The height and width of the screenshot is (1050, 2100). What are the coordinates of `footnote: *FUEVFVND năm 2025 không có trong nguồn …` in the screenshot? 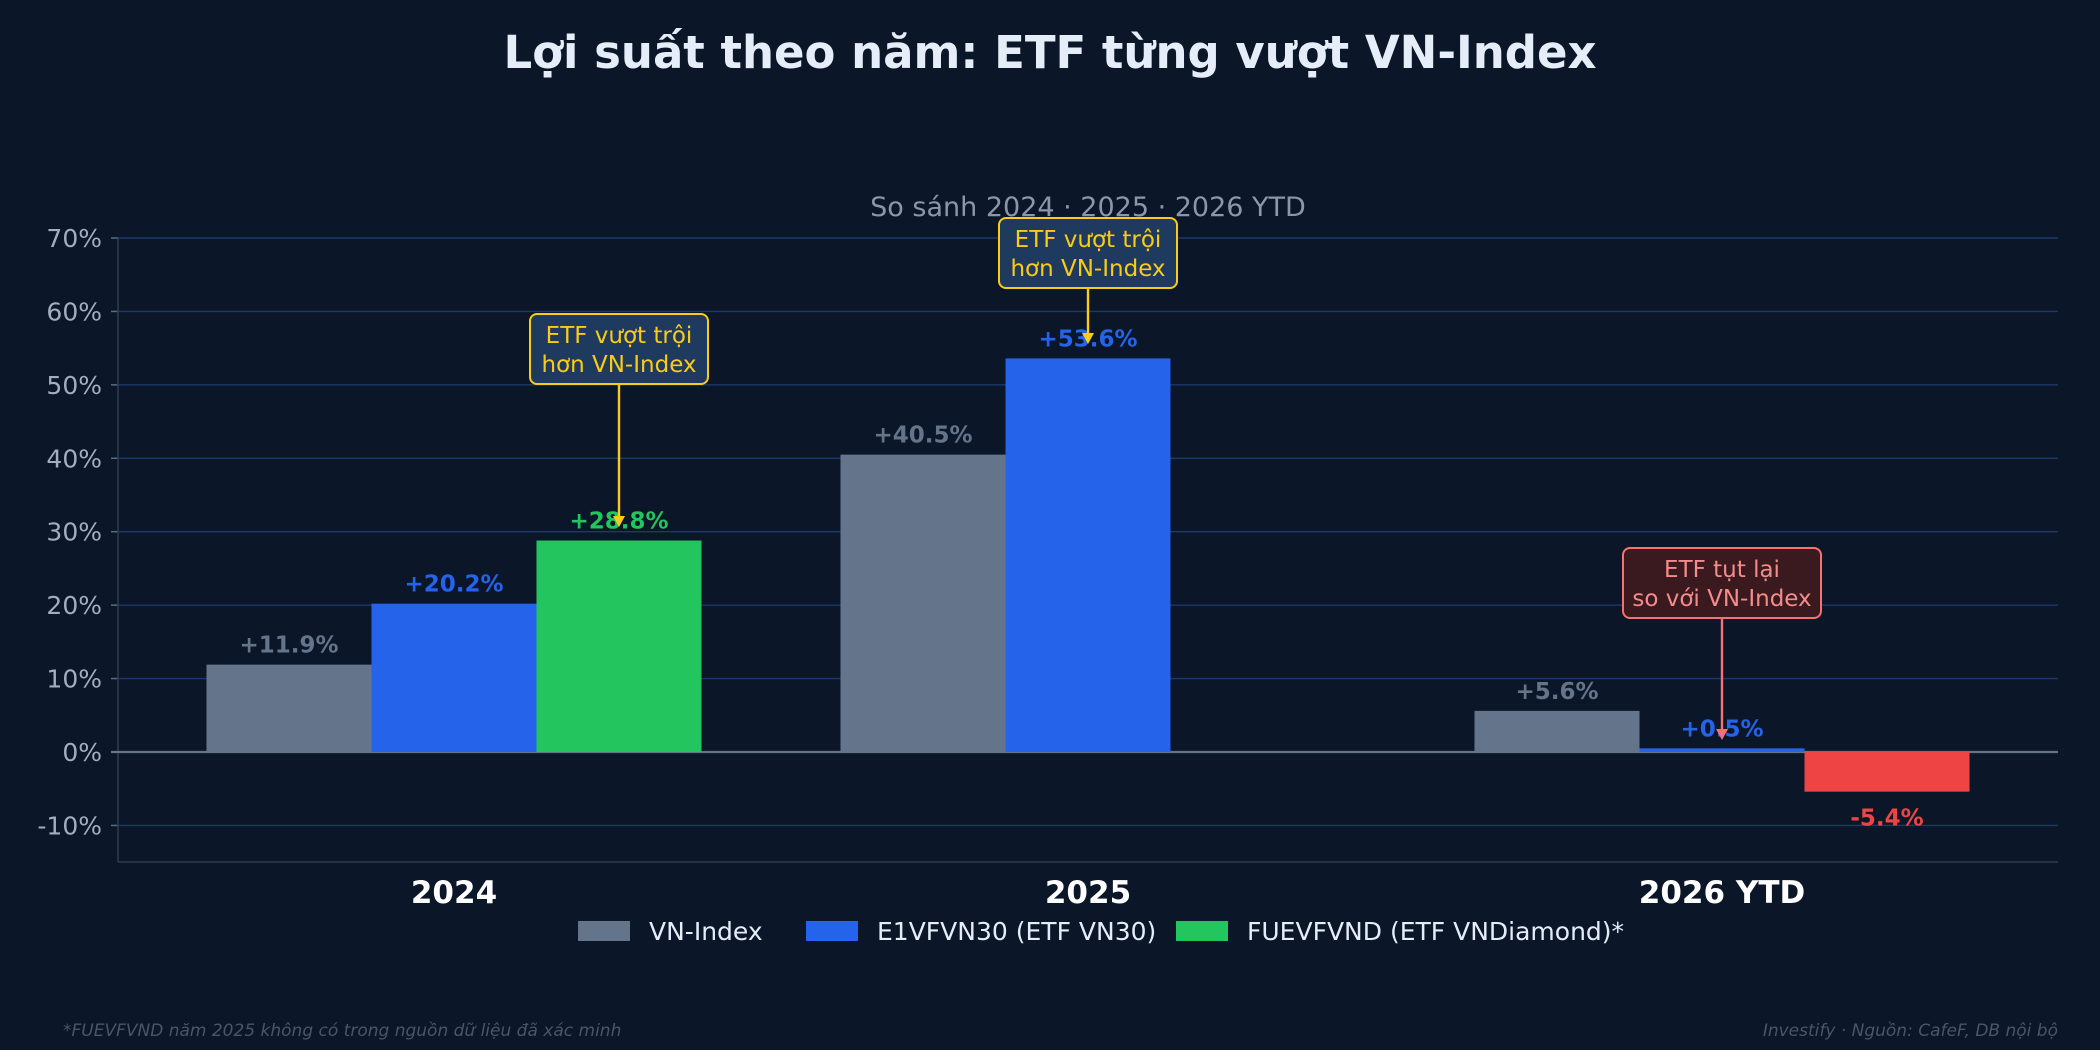 It's located at (342, 1030).